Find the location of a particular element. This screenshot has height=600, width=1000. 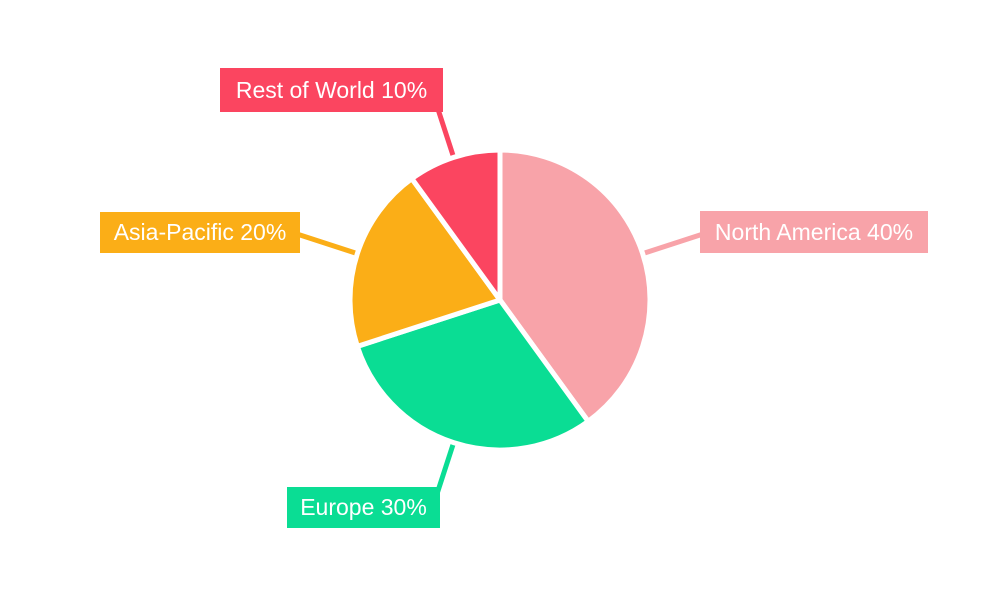

leader-line-north-america is located at coordinates (675, 243).